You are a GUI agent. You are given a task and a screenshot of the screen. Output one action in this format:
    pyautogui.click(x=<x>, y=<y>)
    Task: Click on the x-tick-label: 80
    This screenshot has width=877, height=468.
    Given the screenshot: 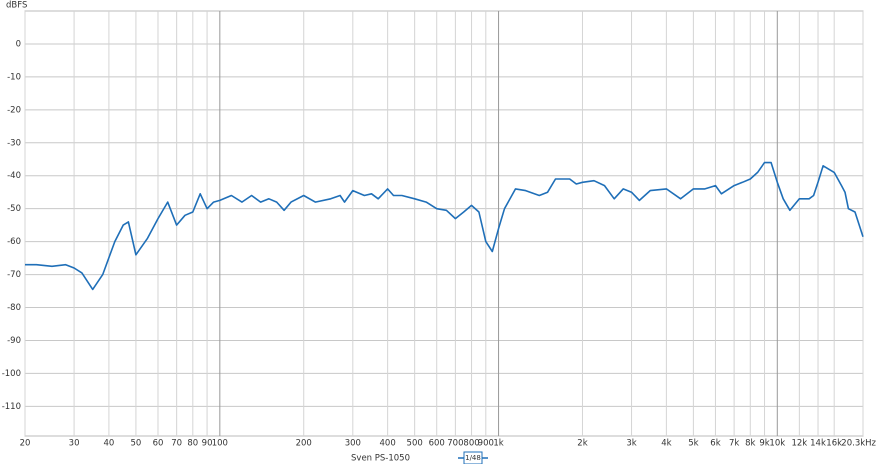 What is the action you would take?
    pyautogui.click(x=192, y=444)
    